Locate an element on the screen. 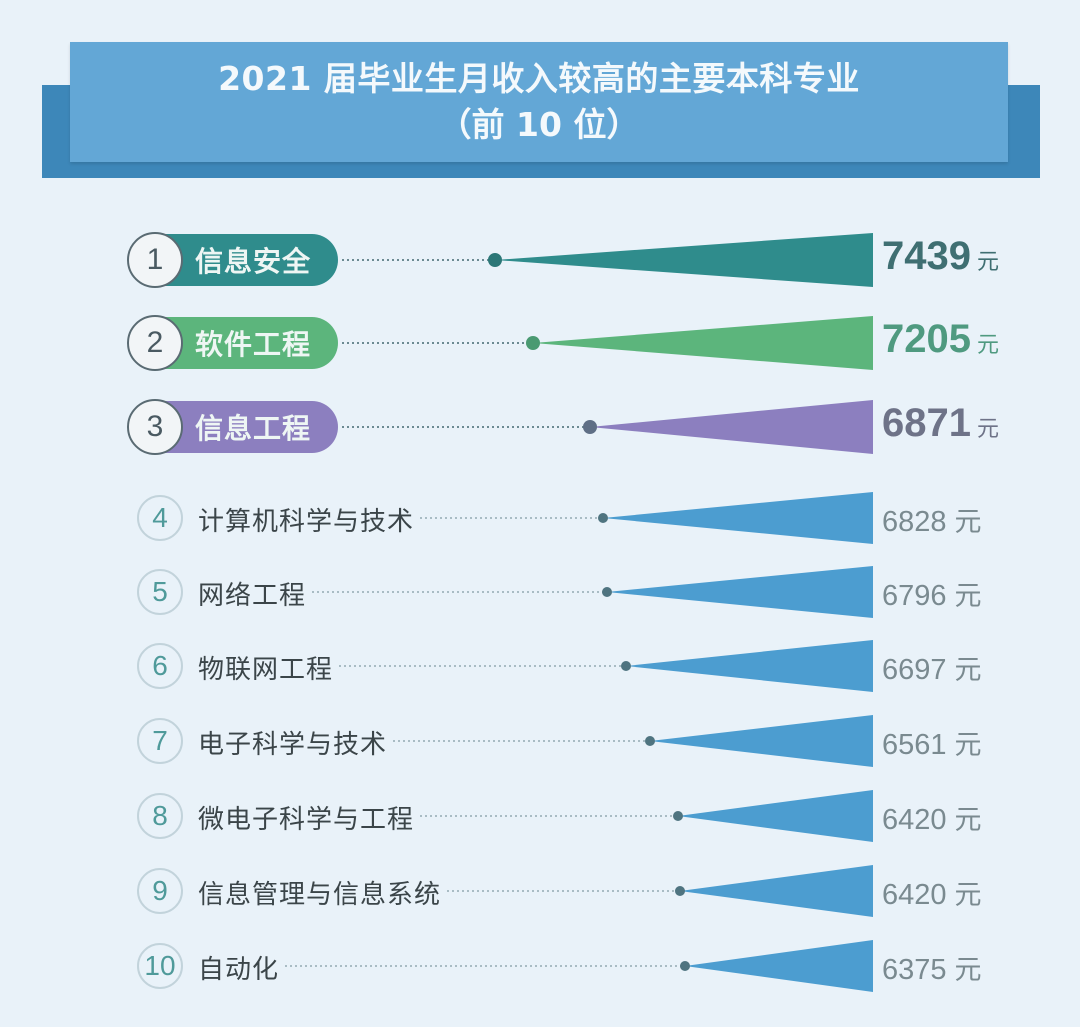 This screenshot has height=1027, width=1080. salary-number: 6796 is located at coordinates (914, 596).